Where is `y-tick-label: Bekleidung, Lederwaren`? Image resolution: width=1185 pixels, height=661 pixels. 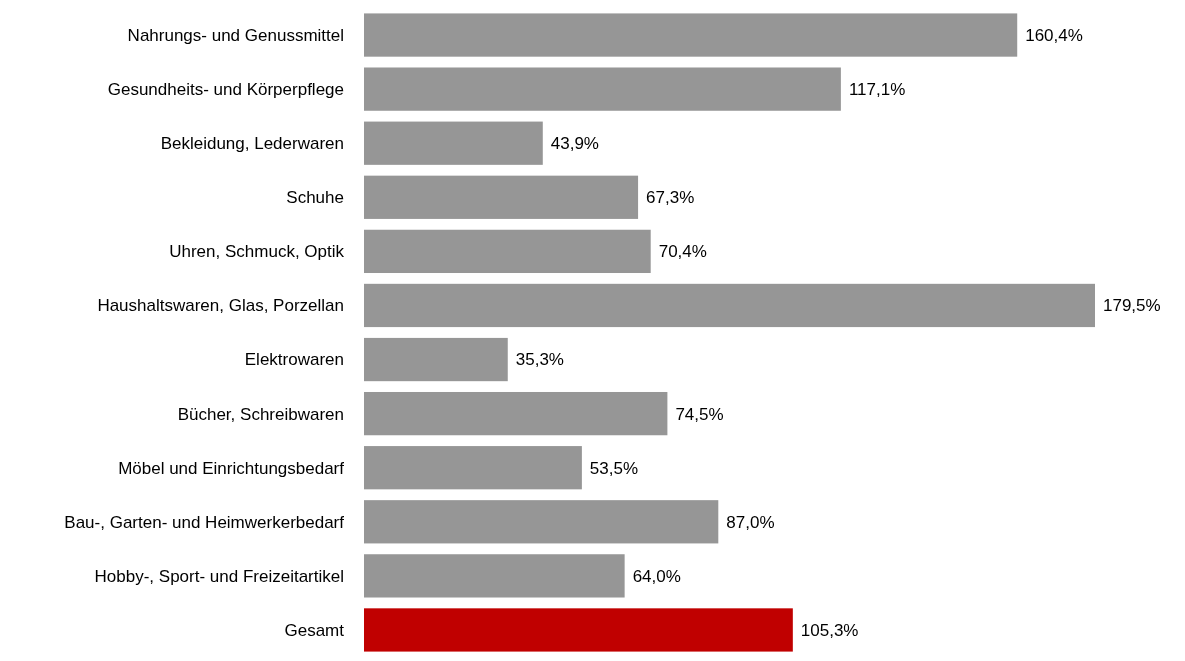
y-tick-label: Bekleidung, Lederwaren is located at coordinates (252, 144).